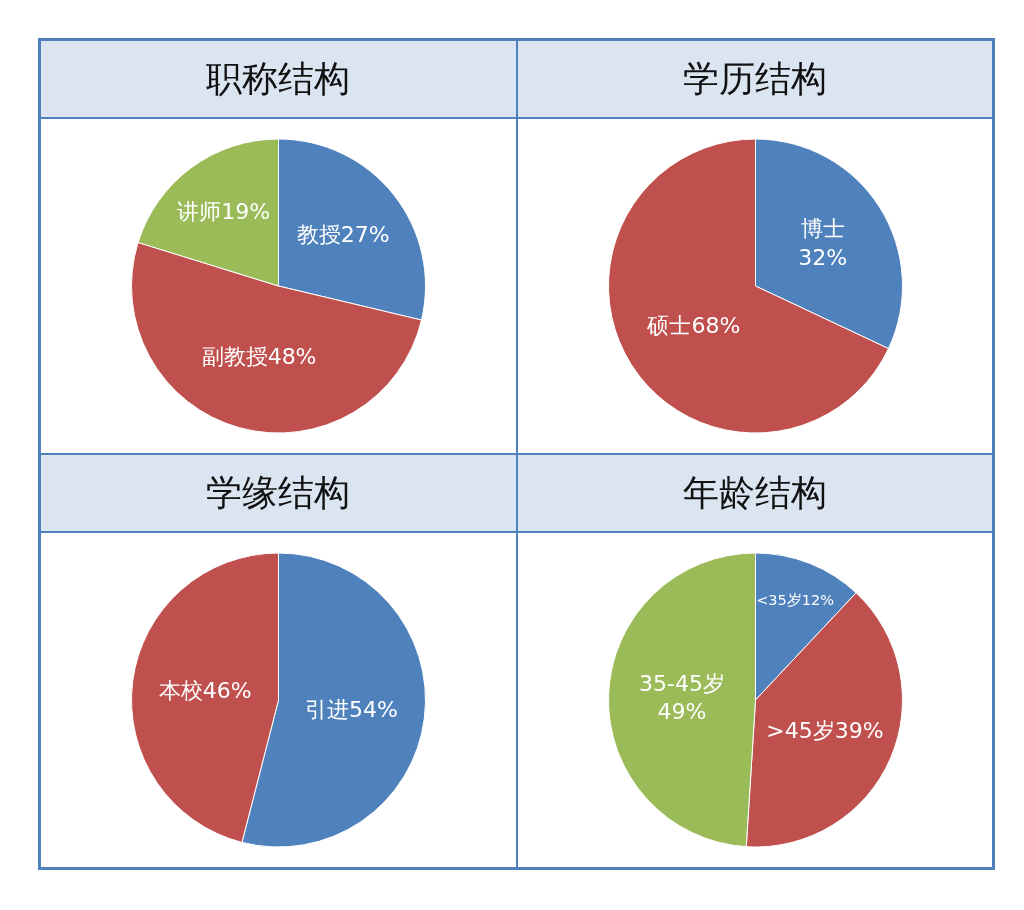  Describe the element at coordinates (824, 730) in the screenshot. I see `slice-label: >45岁39%` at that location.